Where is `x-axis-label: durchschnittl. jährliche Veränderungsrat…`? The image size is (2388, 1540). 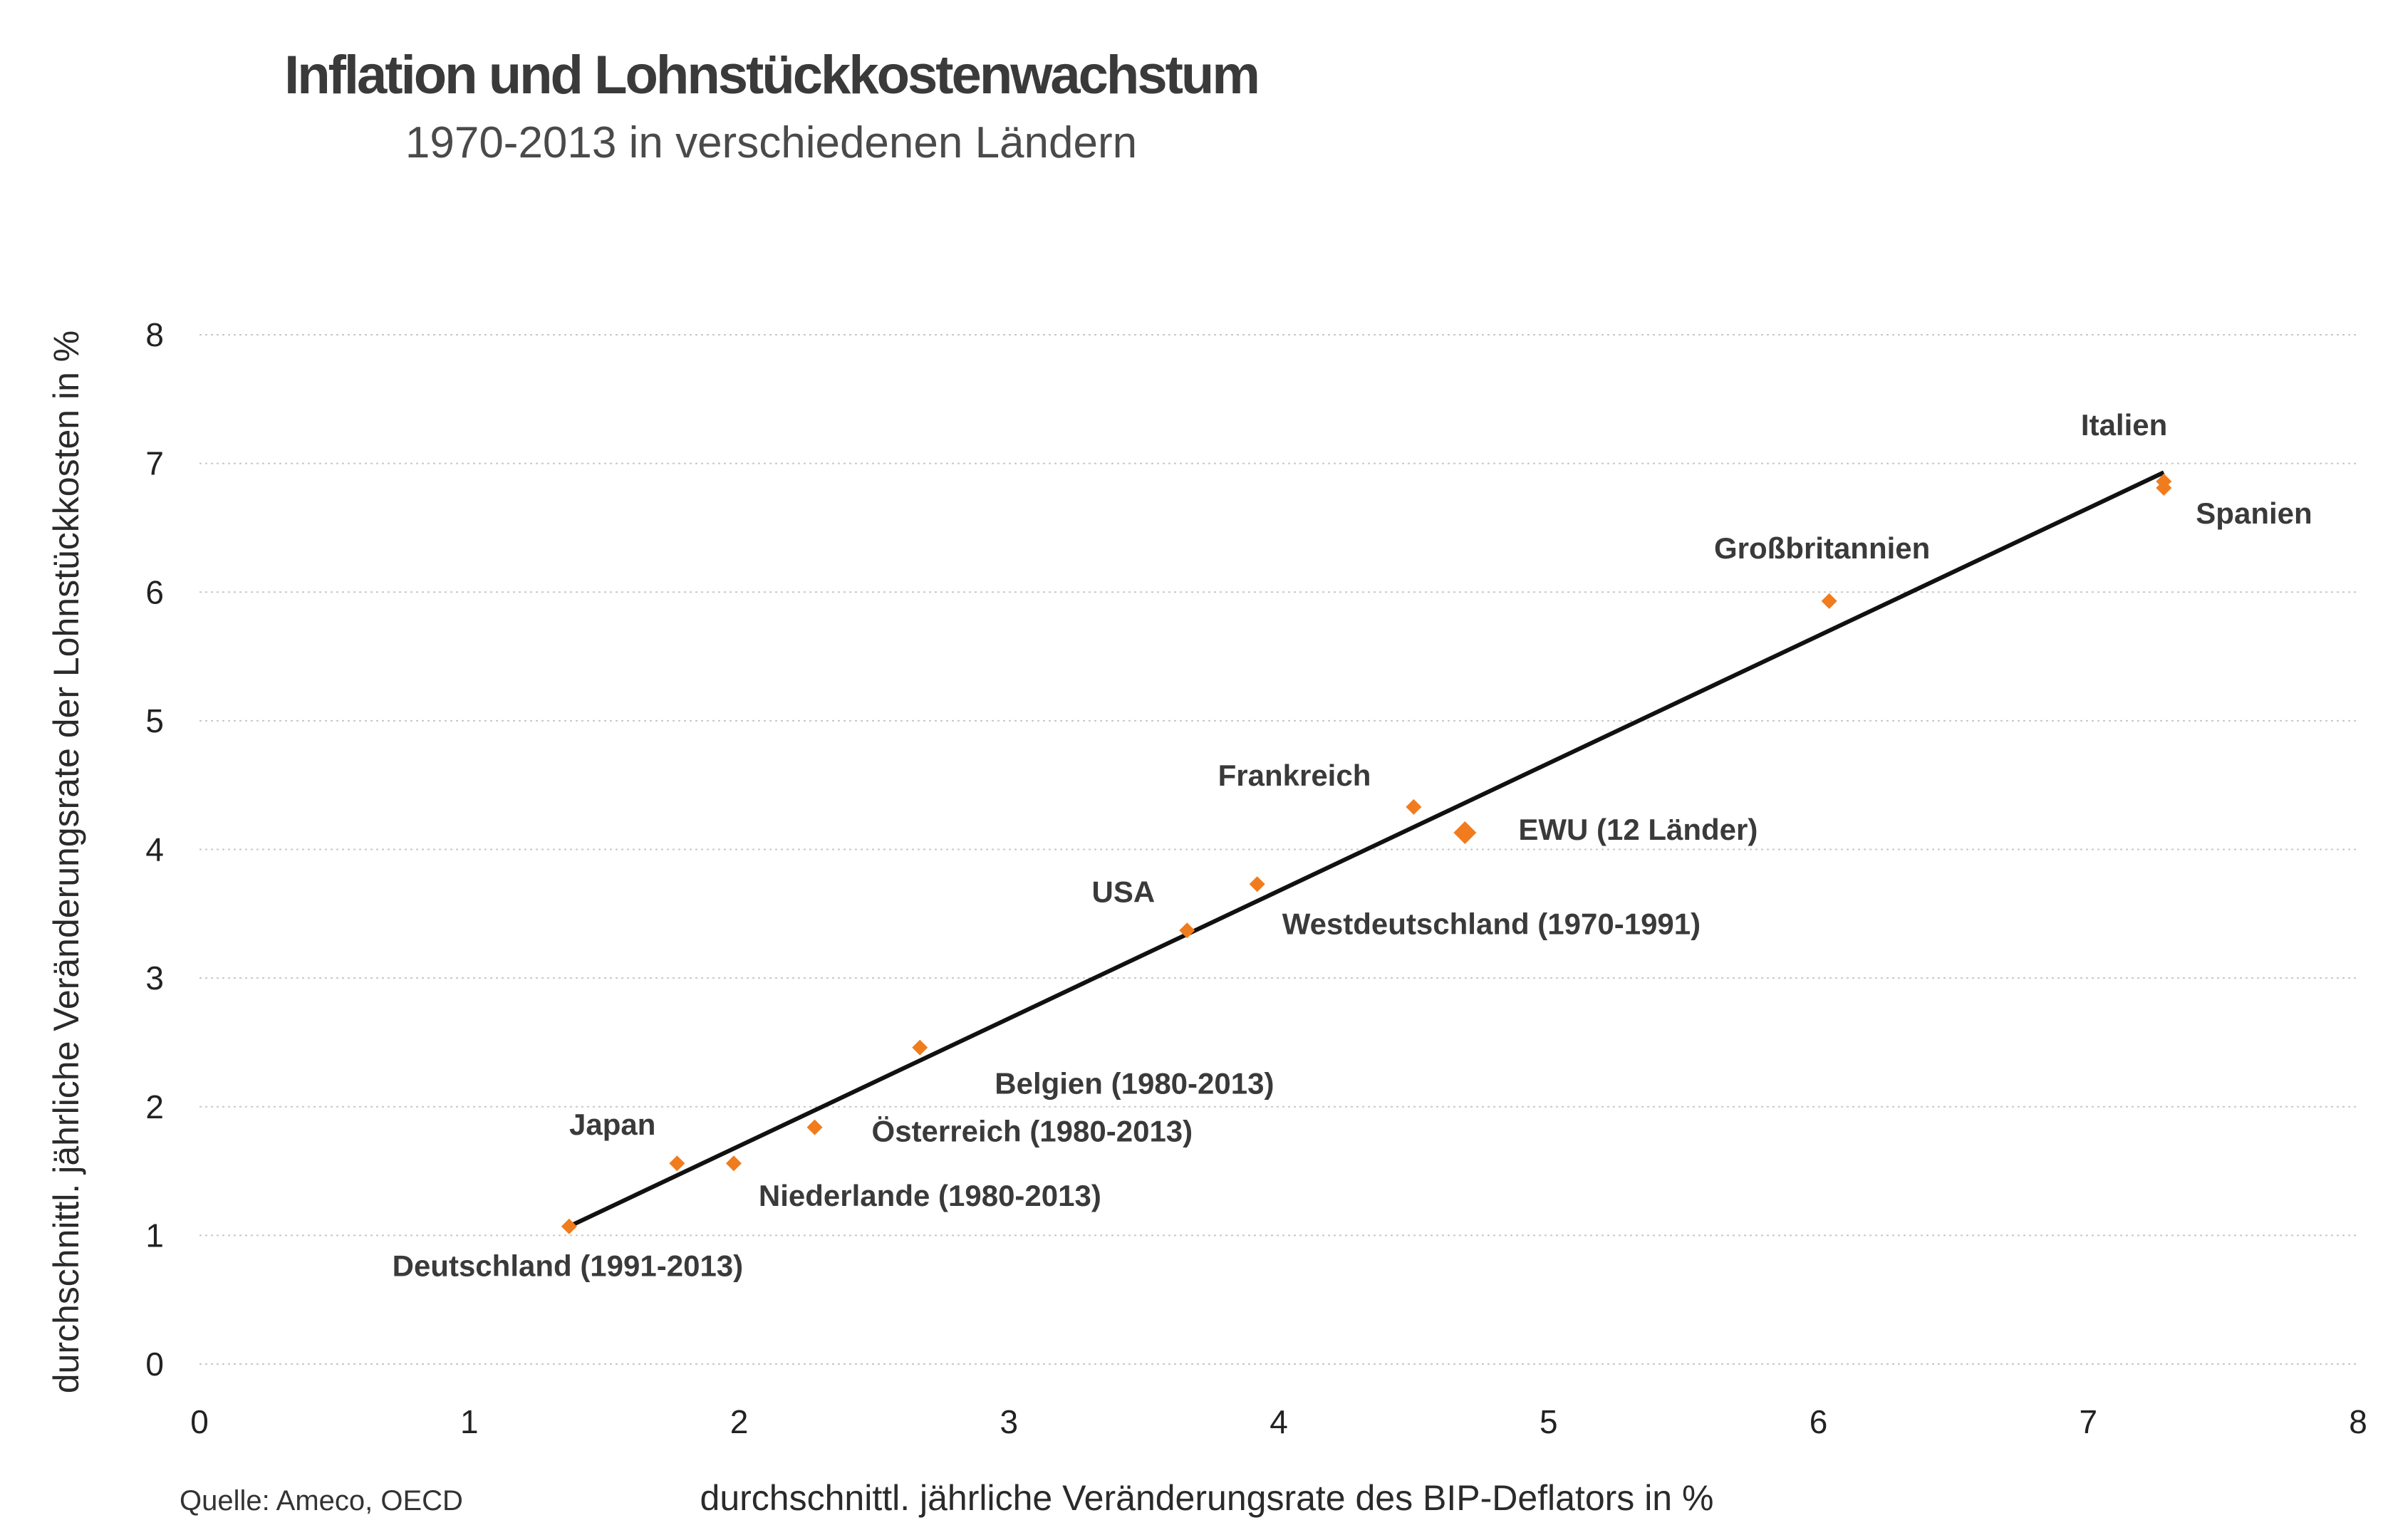
x-axis-label: durchschnittl. jährliche Veränderungsrat… is located at coordinates (1207, 1498).